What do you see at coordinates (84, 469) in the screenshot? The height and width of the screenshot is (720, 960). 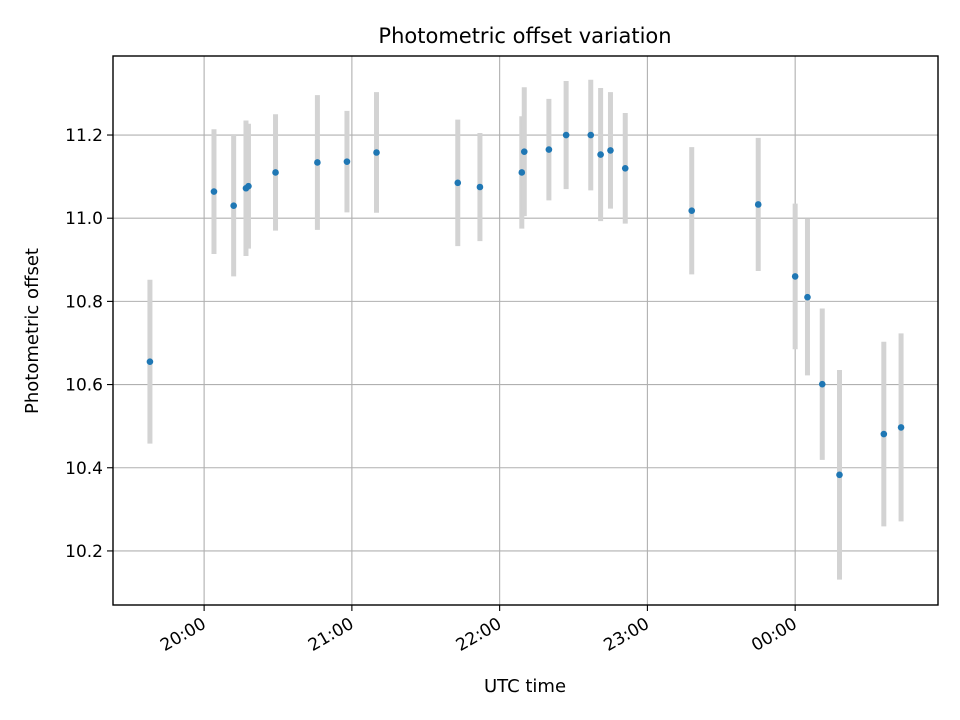 I see `y-tick-label: 10.4` at bounding box center [84, 469].